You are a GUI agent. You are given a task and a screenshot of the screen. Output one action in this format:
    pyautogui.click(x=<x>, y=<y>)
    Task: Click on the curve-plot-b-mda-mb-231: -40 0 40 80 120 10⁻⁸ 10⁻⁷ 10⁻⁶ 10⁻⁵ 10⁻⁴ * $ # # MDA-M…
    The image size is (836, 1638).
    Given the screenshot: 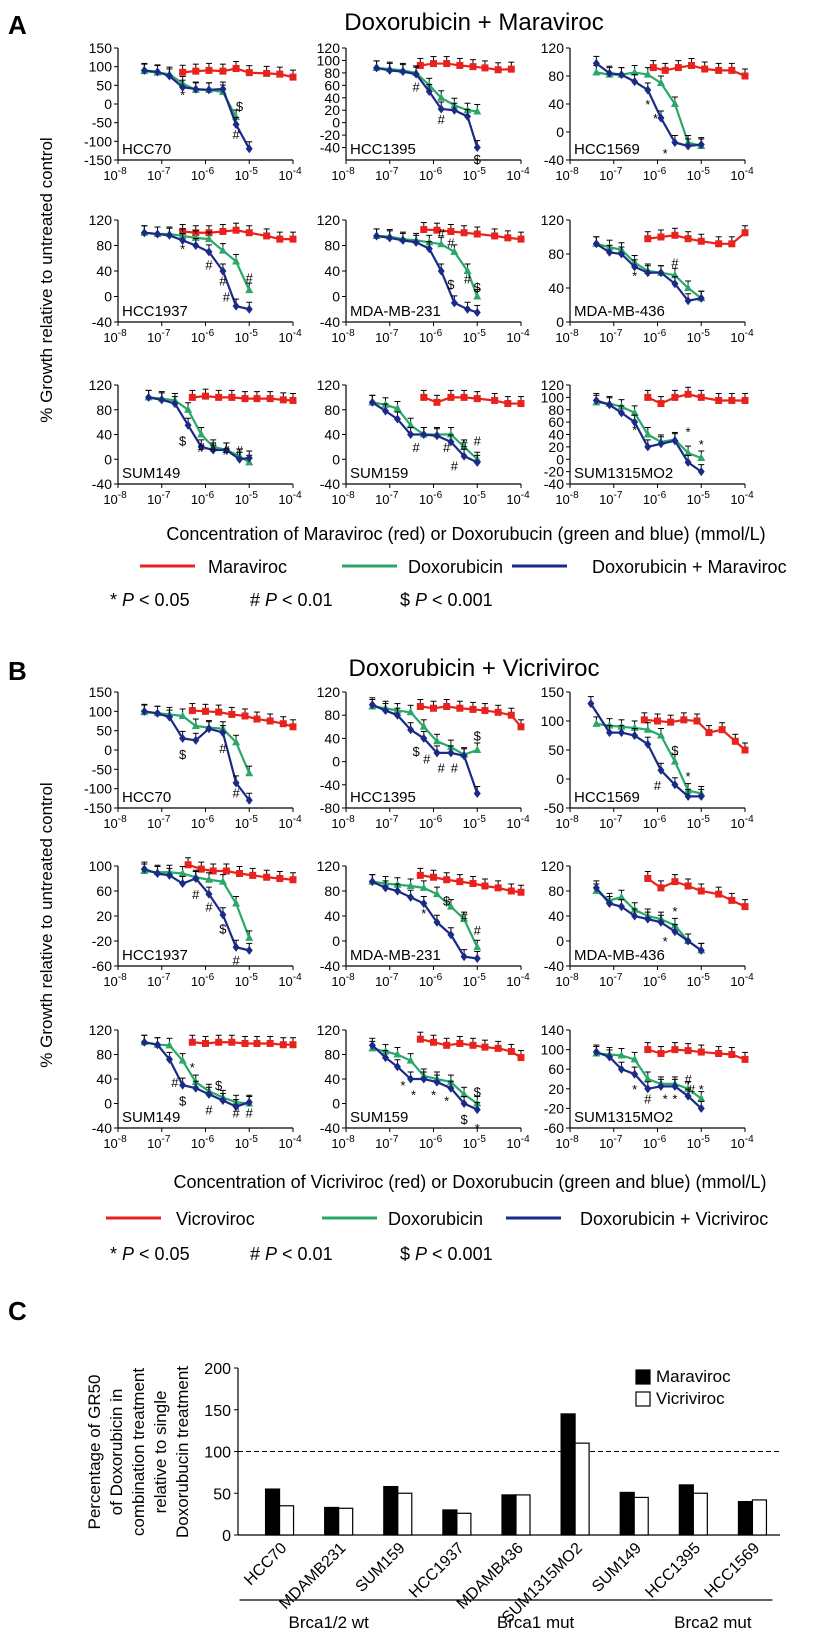 What is the action you would take?
    pyautogui.click(x=423, y=923)
    